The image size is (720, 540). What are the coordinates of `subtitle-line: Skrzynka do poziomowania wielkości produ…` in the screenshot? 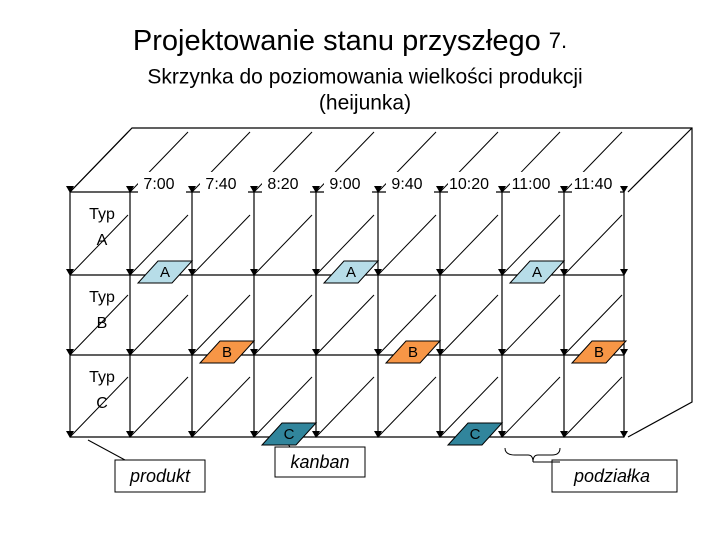 It's located at (364, 77).